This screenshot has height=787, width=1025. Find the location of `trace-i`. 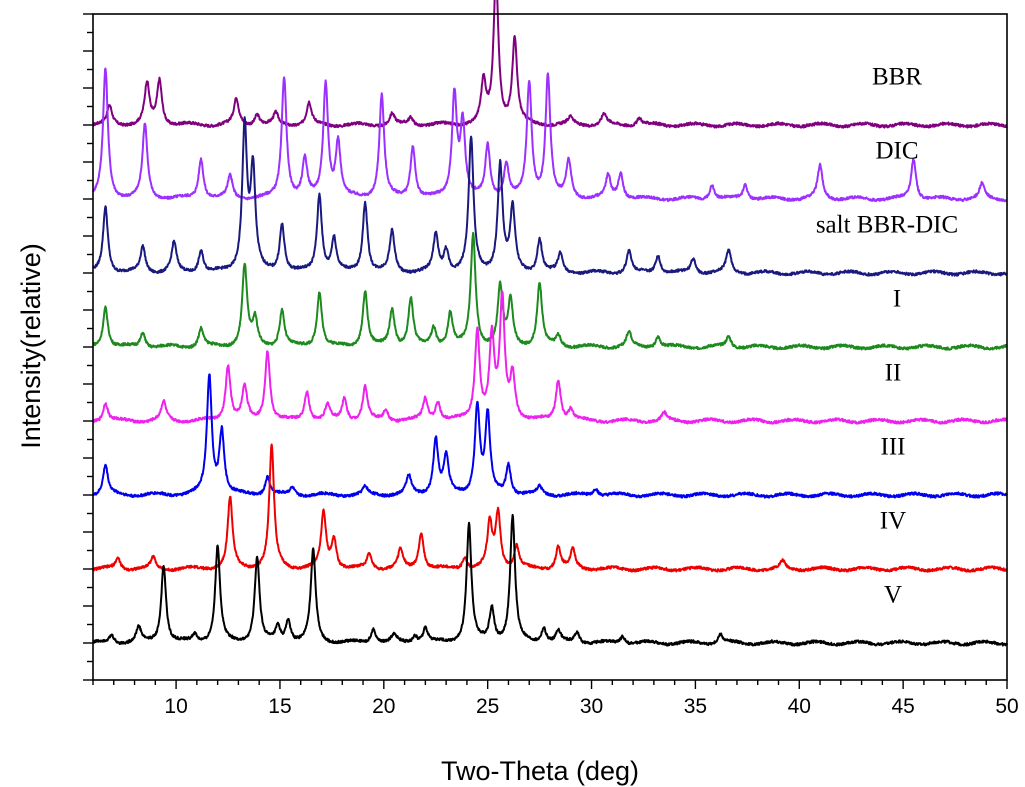

trace-i is located at coordinates (550, 291).